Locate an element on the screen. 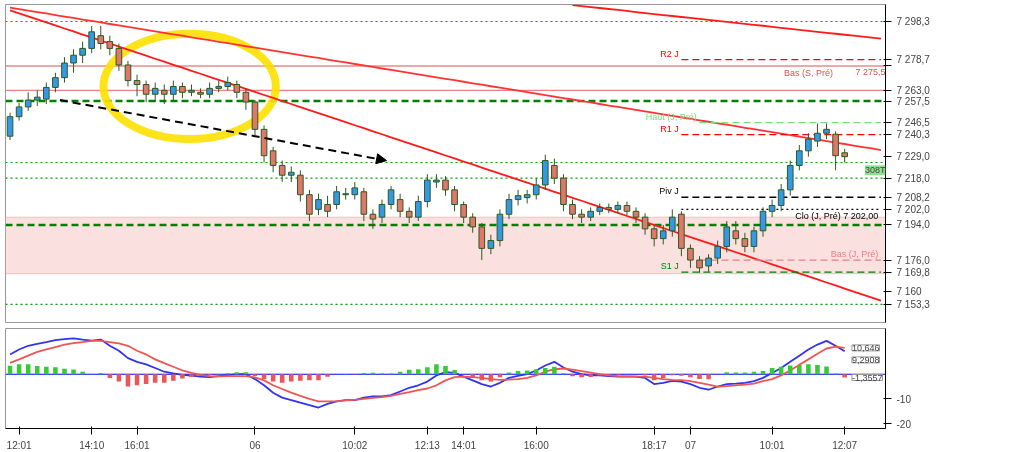 The height and width of the screenshot is (452, 1026). y-tick-label: 7 278,7 is located at coordinates (913, 60).